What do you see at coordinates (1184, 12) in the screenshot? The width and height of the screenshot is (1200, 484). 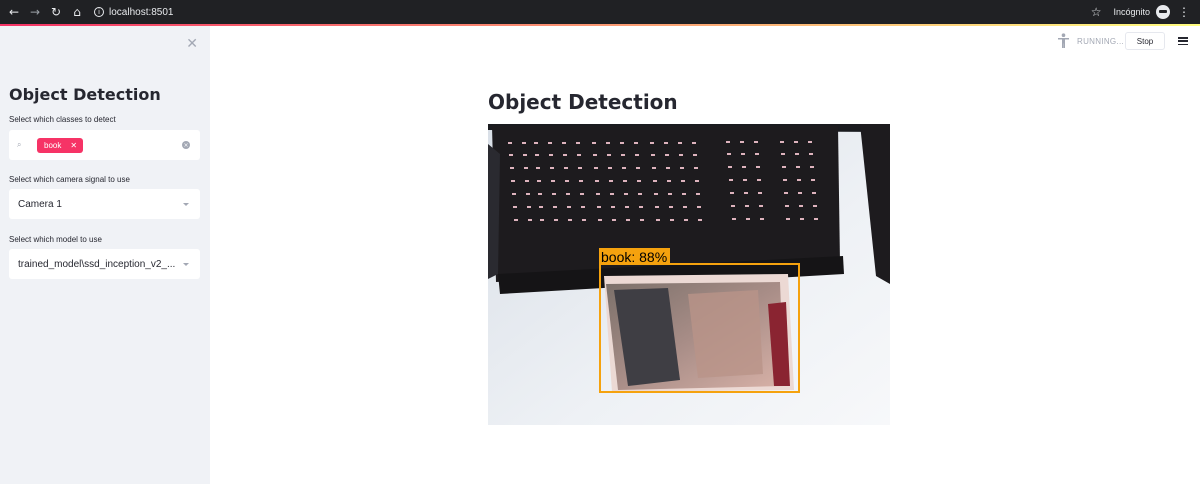 I see `browser-menu-icon: ⋮` at bounding box center [1184, 12].